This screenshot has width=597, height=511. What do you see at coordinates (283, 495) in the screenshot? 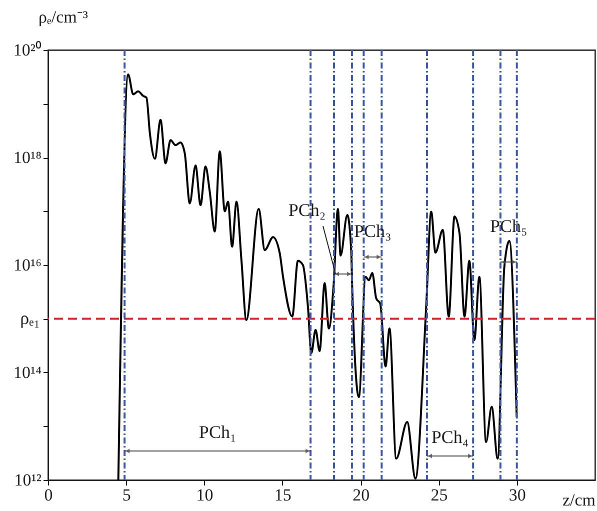
I see `x-tick-label: 15` at bounding box center [283, 495].